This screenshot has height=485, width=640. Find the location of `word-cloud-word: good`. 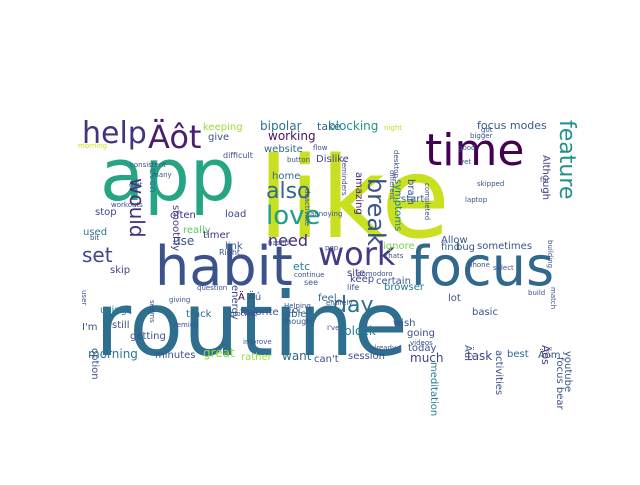

word-cloud-word: good is located at coordinates (466, 148).